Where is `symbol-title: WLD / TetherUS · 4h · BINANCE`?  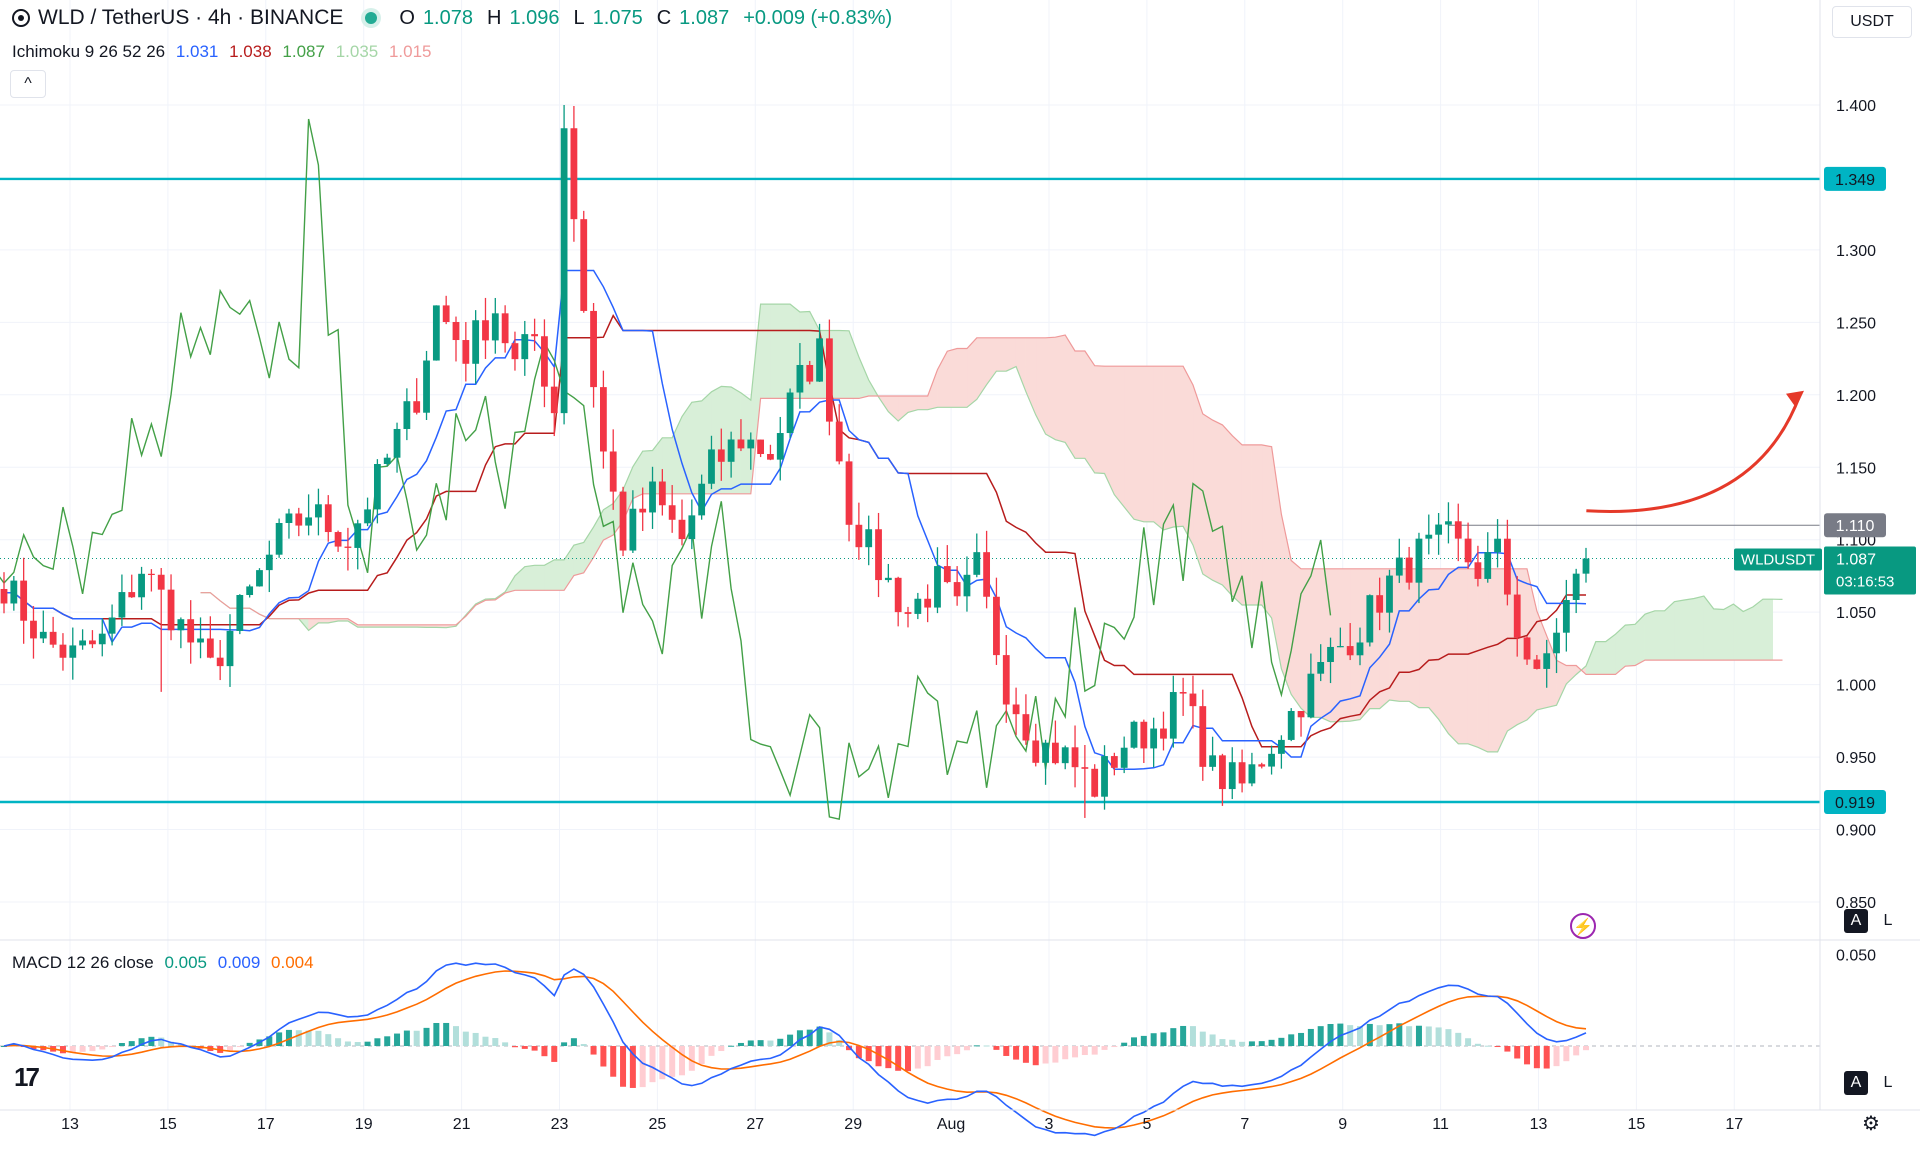
symbol-title: WLD / TetherUS · 4h · BINANCE is located at coordinates (191, 17).